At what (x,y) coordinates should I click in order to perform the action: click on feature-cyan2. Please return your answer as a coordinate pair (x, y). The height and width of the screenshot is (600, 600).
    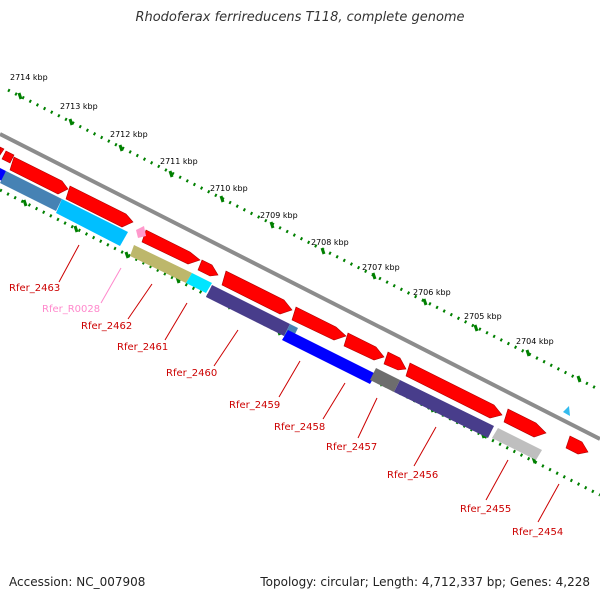
    Looking at the image, I should click on (199, 283).